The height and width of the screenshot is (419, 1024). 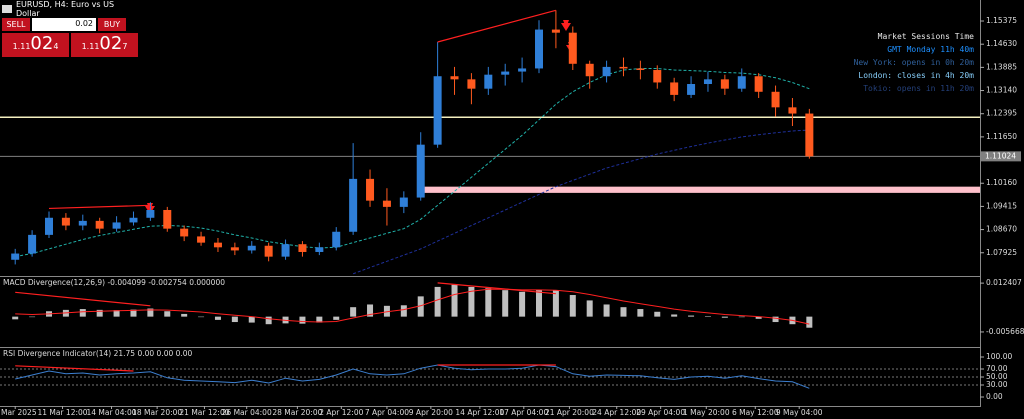 What do you see at coordinates (925, 36) in the screenshot?
I see `sessions-title: Market Sessions Time` at bounding box center [925, 36].